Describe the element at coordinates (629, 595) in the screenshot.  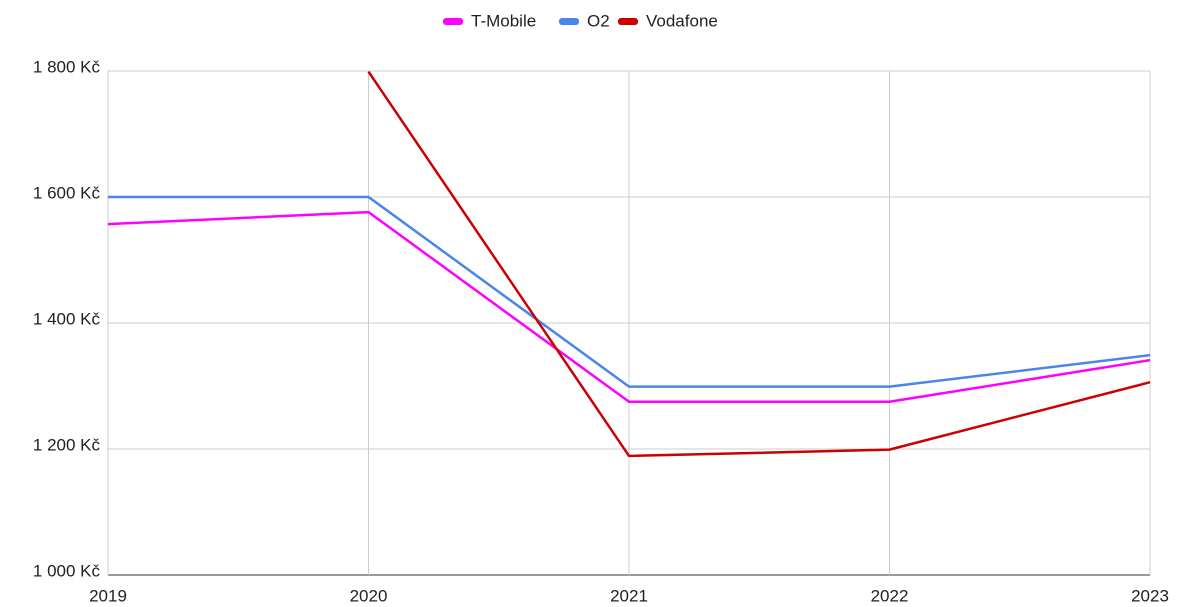
I see `x-tick-label: 2021` at that location.